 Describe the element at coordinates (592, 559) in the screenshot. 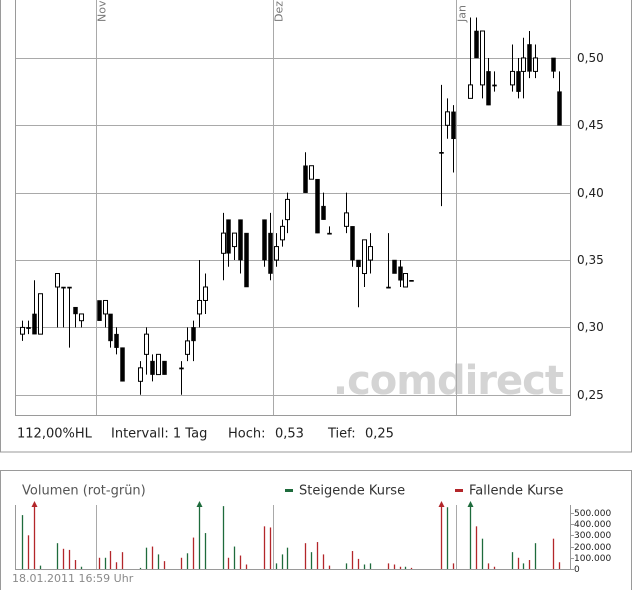

I see `volume-tick-label: 100.000` at that location.